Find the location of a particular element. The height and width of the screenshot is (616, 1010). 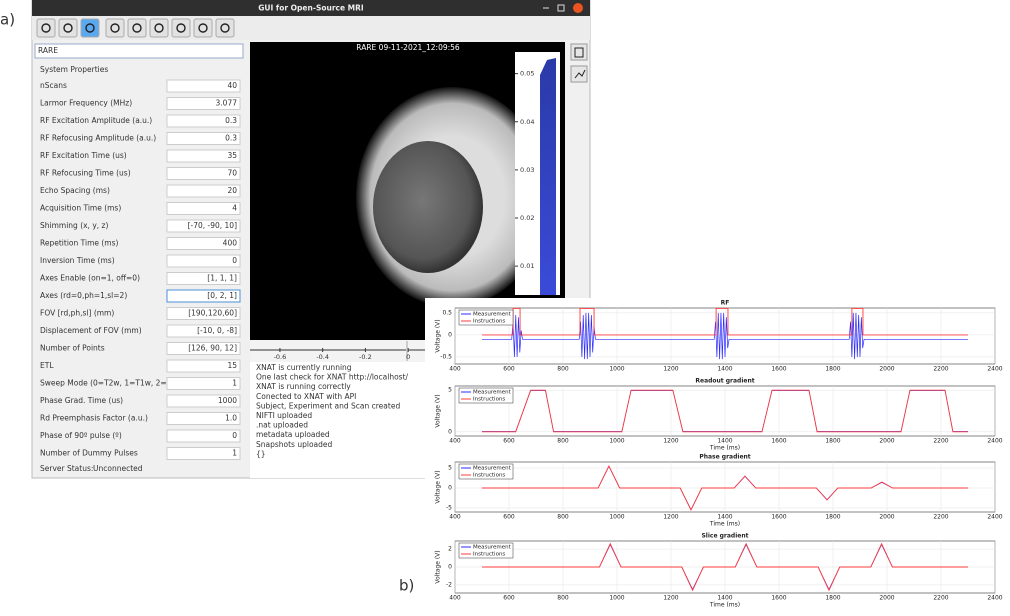

field-label: Displacement of FOV (mm) is located at coordinates (91, 330).